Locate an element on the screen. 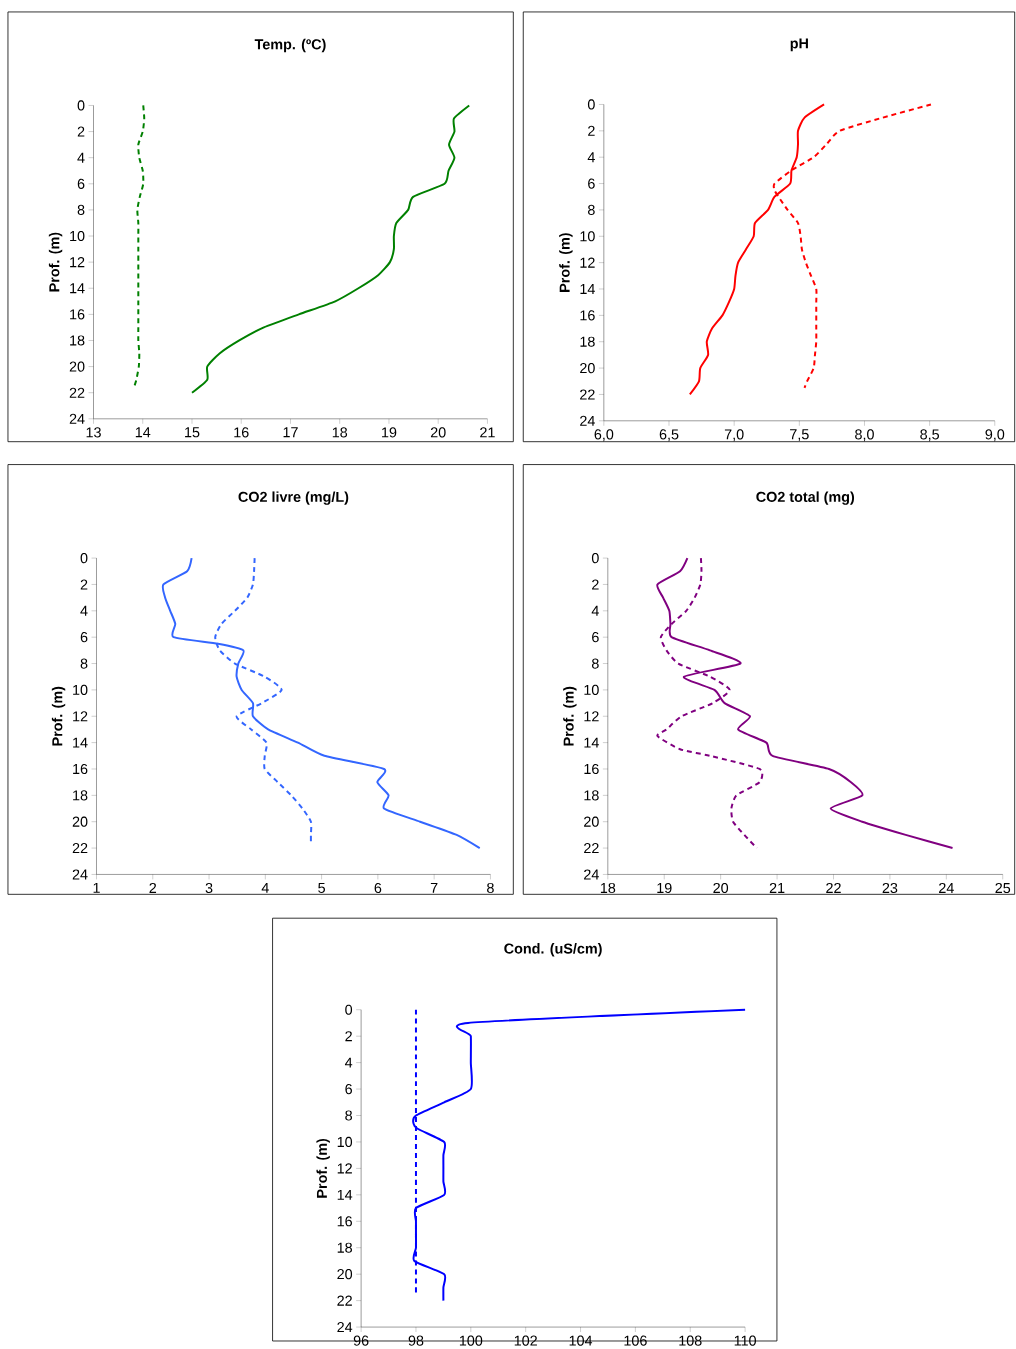  x-tick-label: 8 is located at coordinates (490, 888).